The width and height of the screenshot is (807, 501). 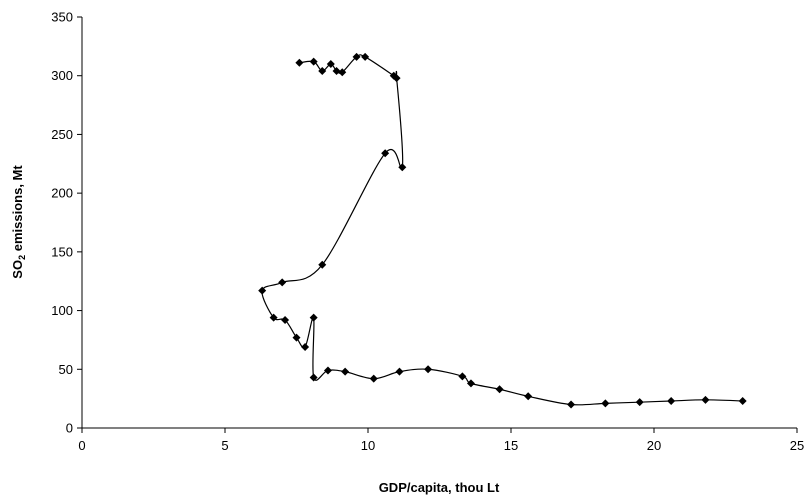 What do you see at coordinates (368, 445) in the screenshot?
I see `x-tick-label: 10` at bounding box center [368, 445].